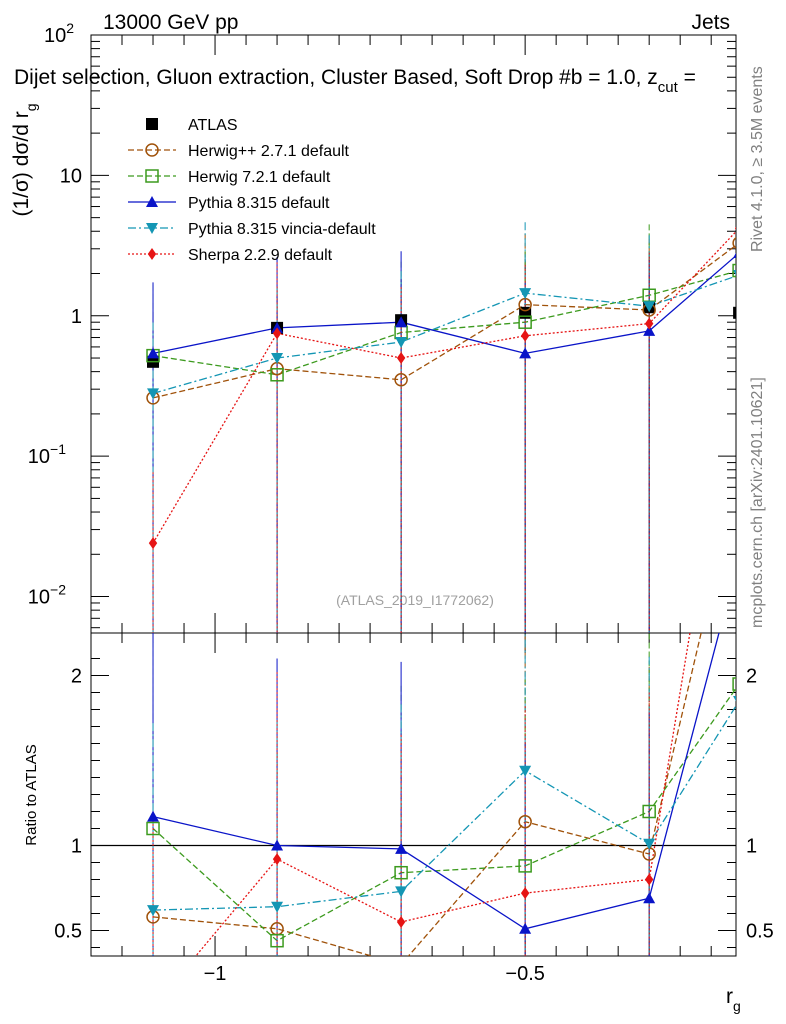  Describe the element at coordinates (76, 847) in the screenshot. I see `ratio-ytick-label-left: 1` at that location.